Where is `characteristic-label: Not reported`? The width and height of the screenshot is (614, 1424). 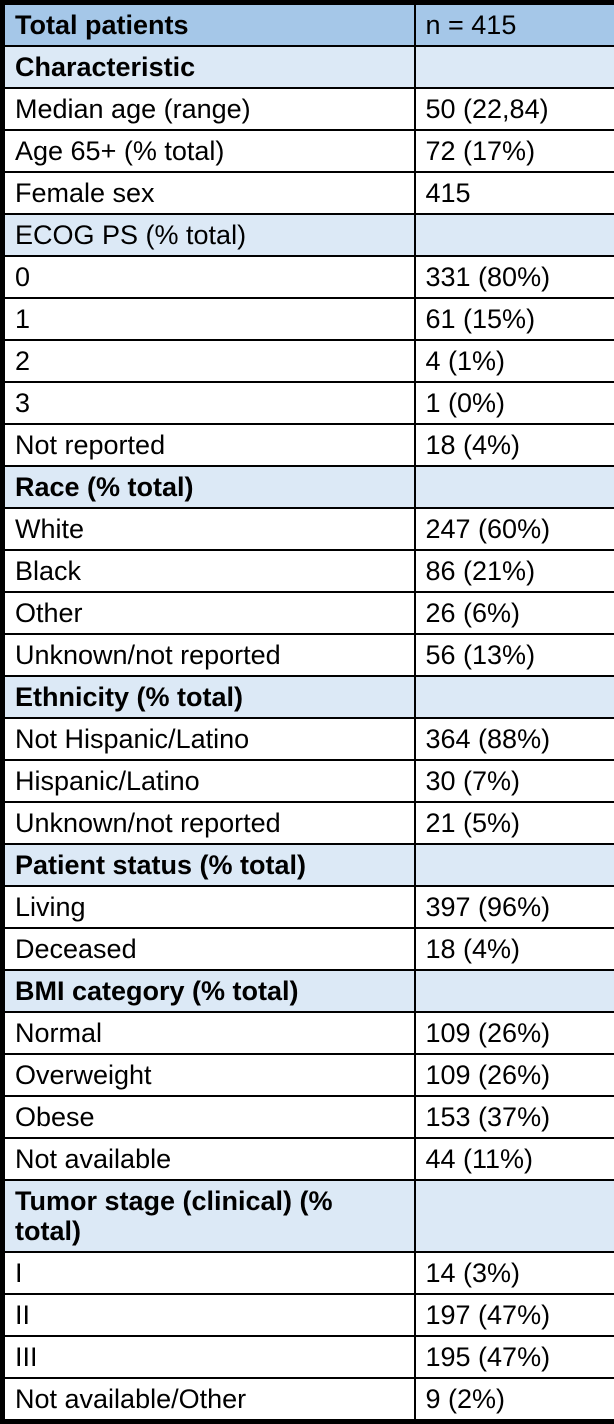 characteristic-label: Not reported is located at coordinates (209, 445).